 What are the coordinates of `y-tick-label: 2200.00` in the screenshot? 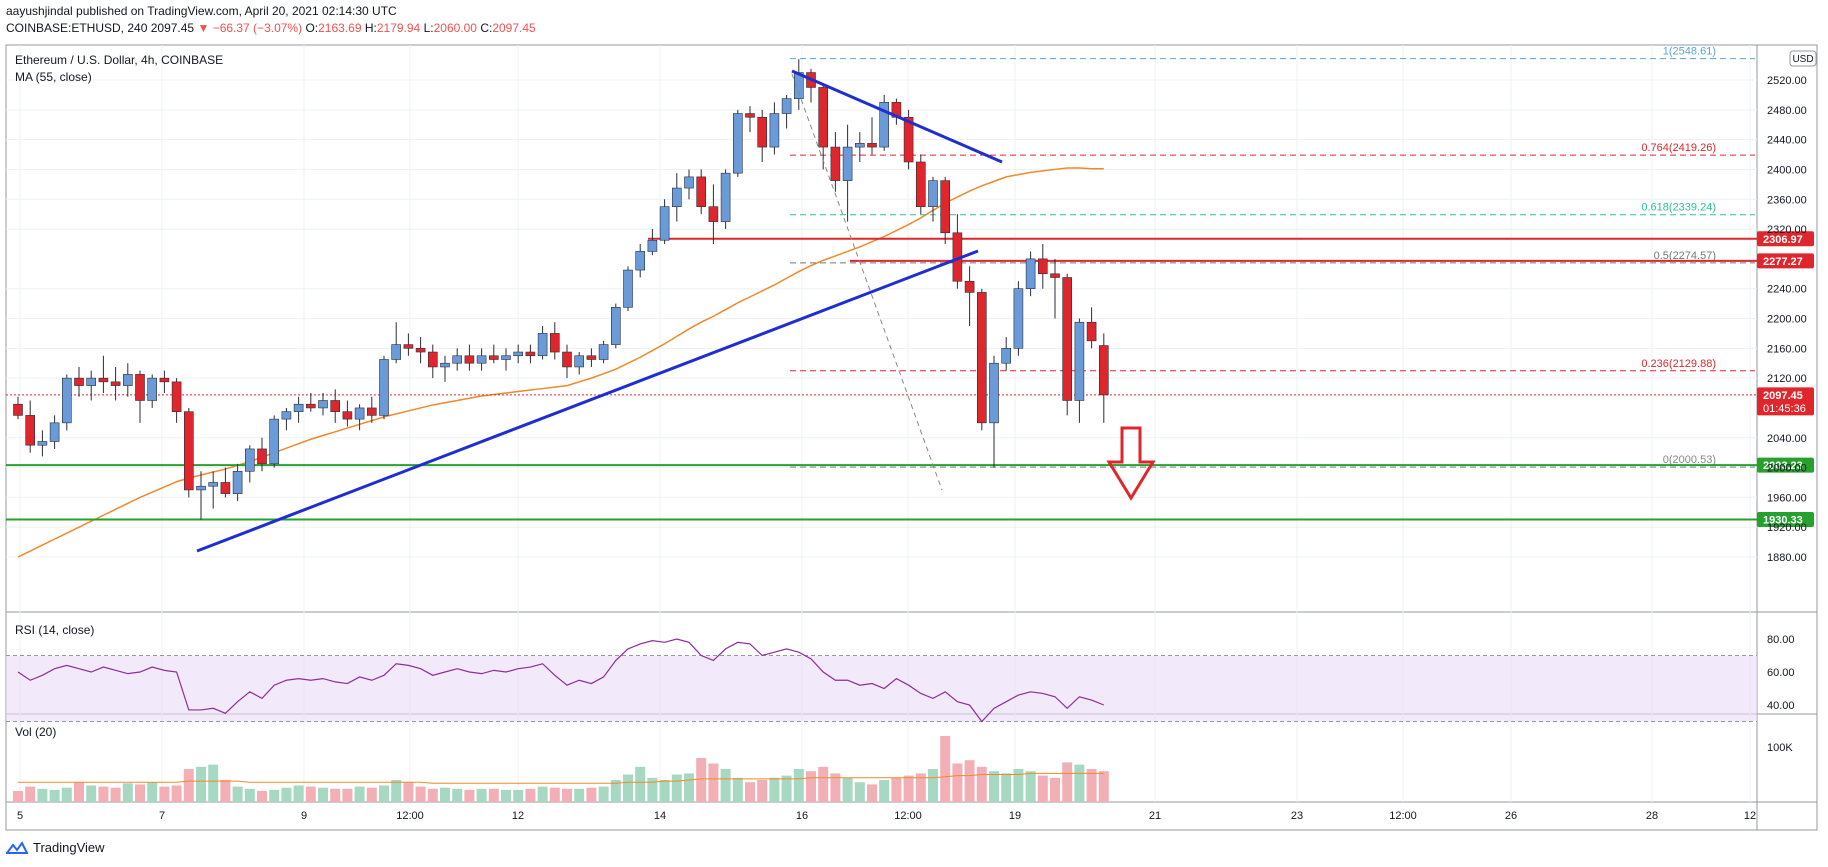 It's located at (1787, 320).